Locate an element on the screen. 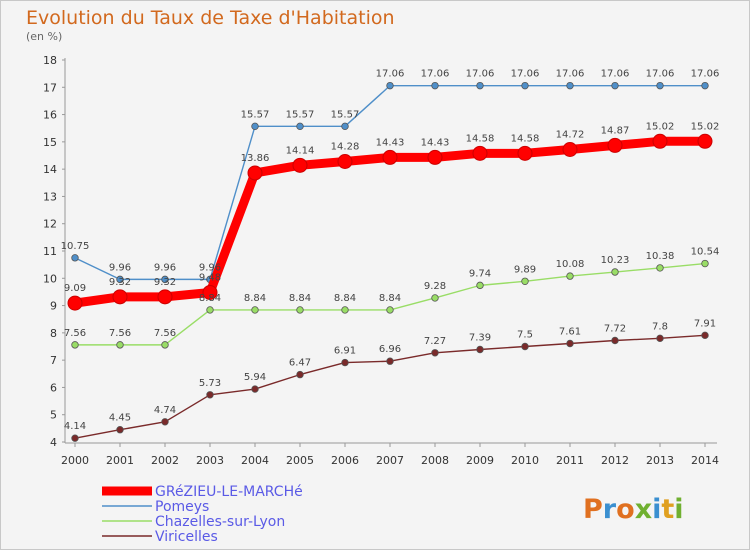 The width and height of the screenshot is (750, 550). x-tick-label: 2002 is located at coordinates (165, 460).